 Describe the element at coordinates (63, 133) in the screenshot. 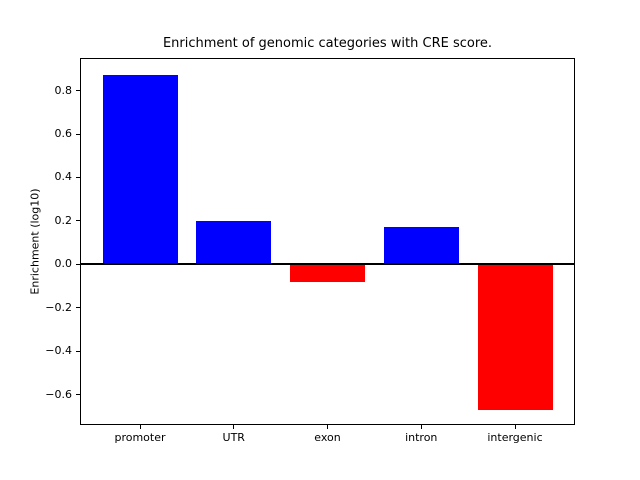

I see `y-tick-label: 0.6` at that location.